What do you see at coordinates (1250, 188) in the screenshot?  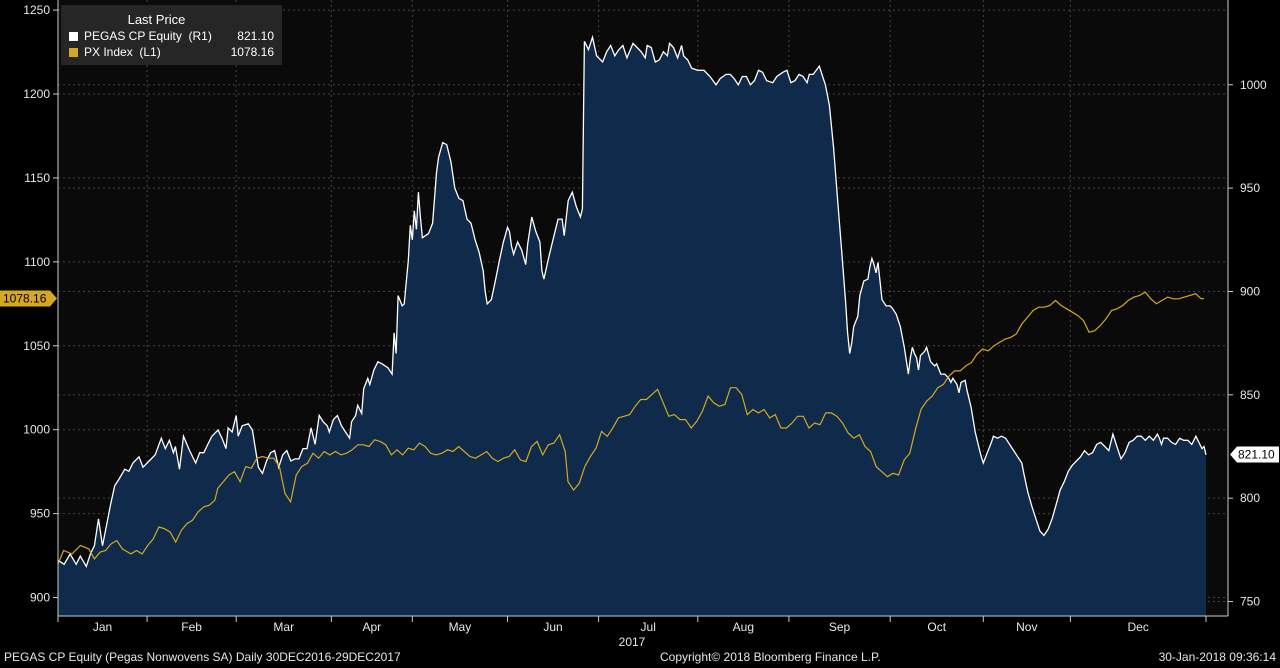 I see `y-right-tick-label: 950` at bounding box center [1250, 188].